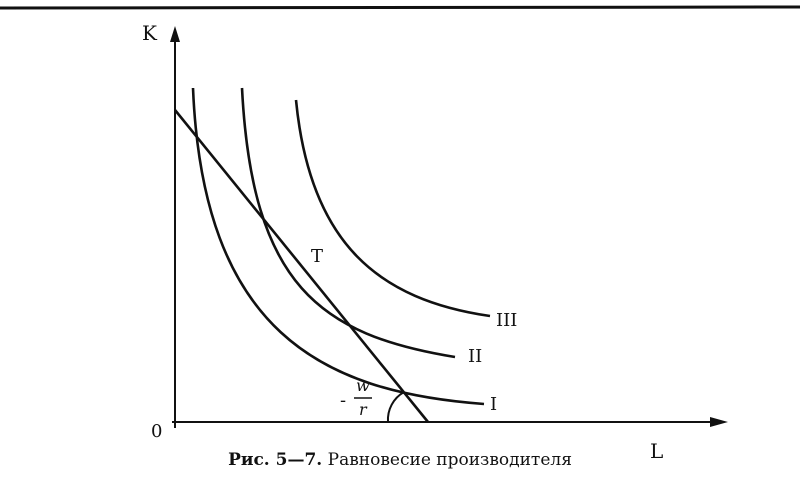 The width and height of the screenshot is (800, 485). Describe the element at coordinates (175, 34) in the screenshot. I see `k-axis-arrowhead` at that location.